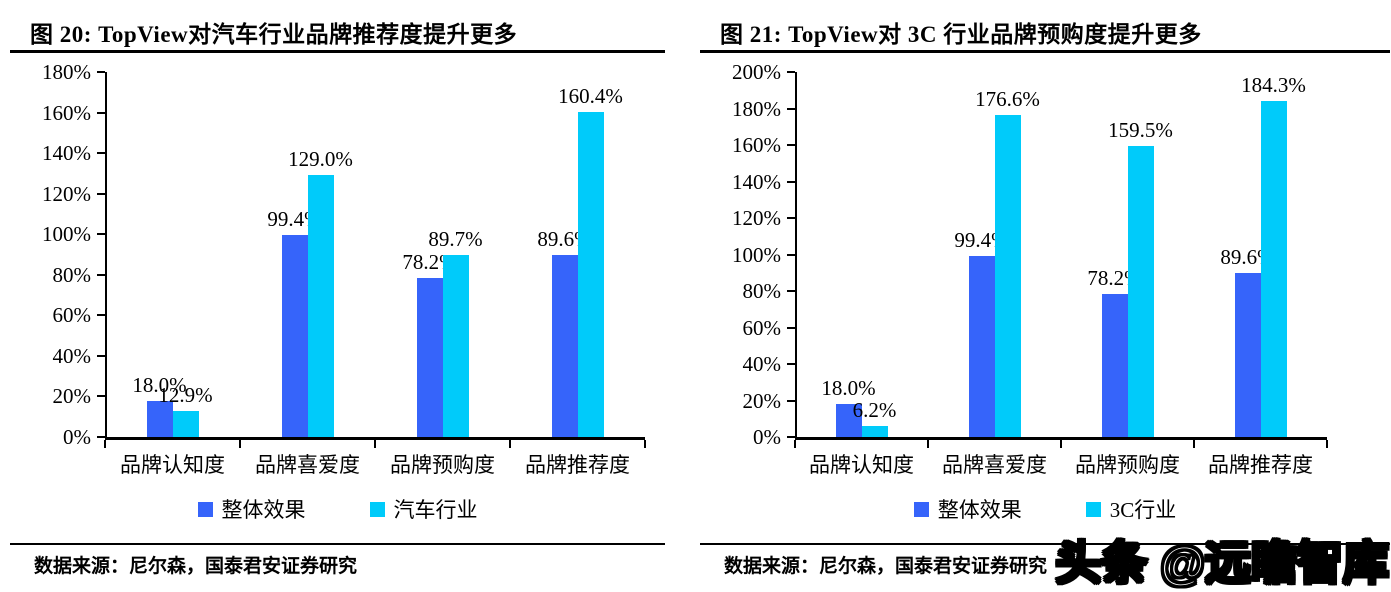  What do you see at coordinates (337, 544) in the screenshot?
I see `source-rule` at bounding box center [337, 544].